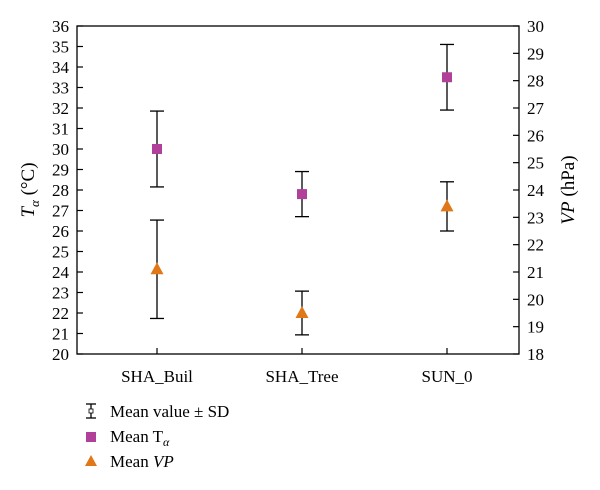 This screenshot has width=600, height=490. Describe the element at coordinates (535, 163) in the screenshot. I see `right-tick-label: 25` at that location.